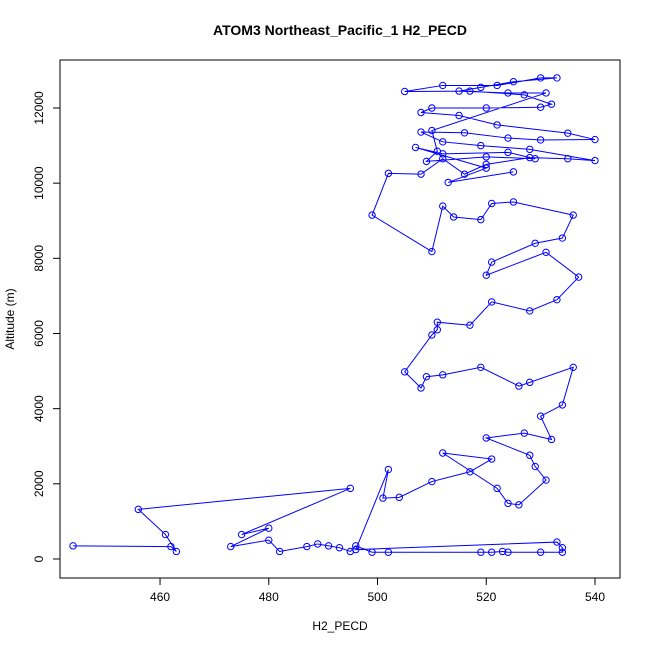 This screenshot has height=650, width=650. Describe the element at coordinates (39, 258) in the screenshot. I see `y-tick-label: 8000` at that location.